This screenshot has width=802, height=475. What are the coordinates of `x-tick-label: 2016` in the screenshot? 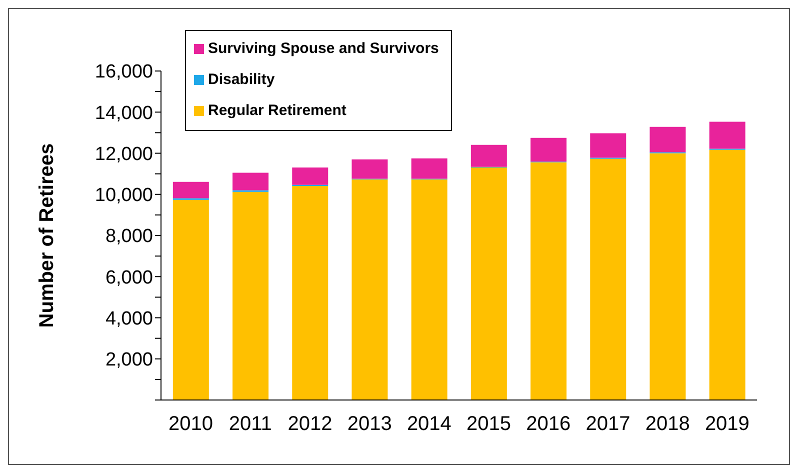 It's located at (548, 424).